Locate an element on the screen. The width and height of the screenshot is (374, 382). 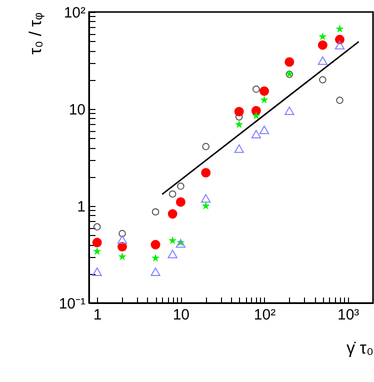
x-tick-label: 10² is located at coordinates (265, 315).